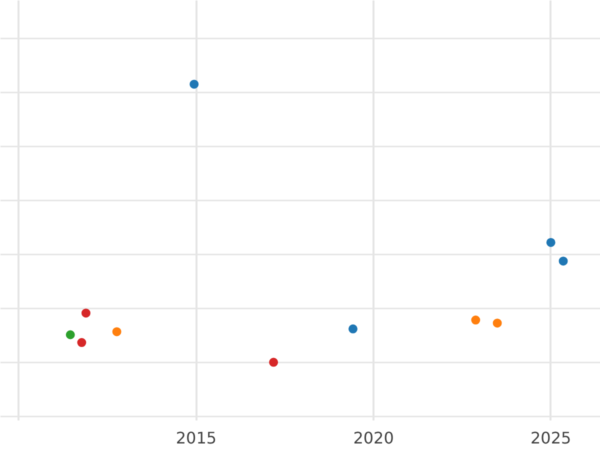 The height and width of the screenshot is (450, 600). What do you see at coordinates (373, 438) in the screenshot?
I see `x-tick-label: 2020` at bounding box center [373, 438].